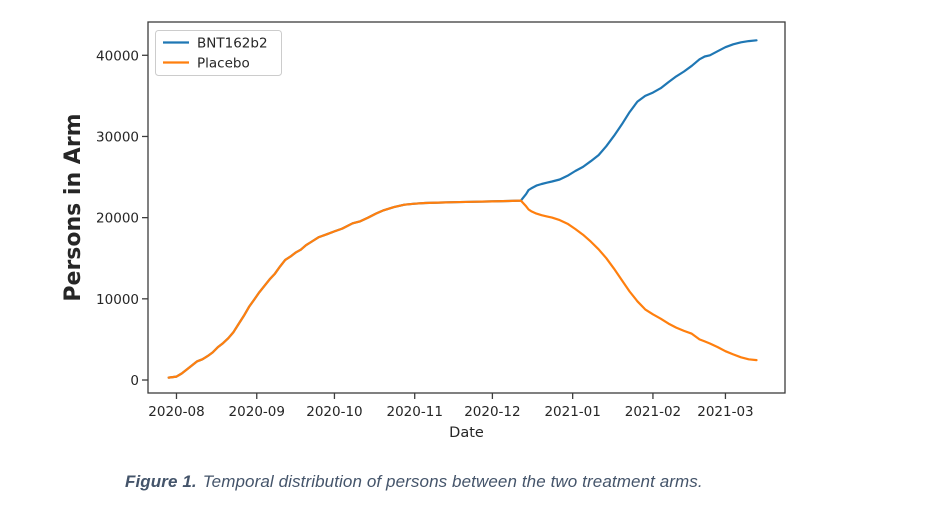  I want to click on x-axis-tick-label: 2020-10, so click(334, 412).